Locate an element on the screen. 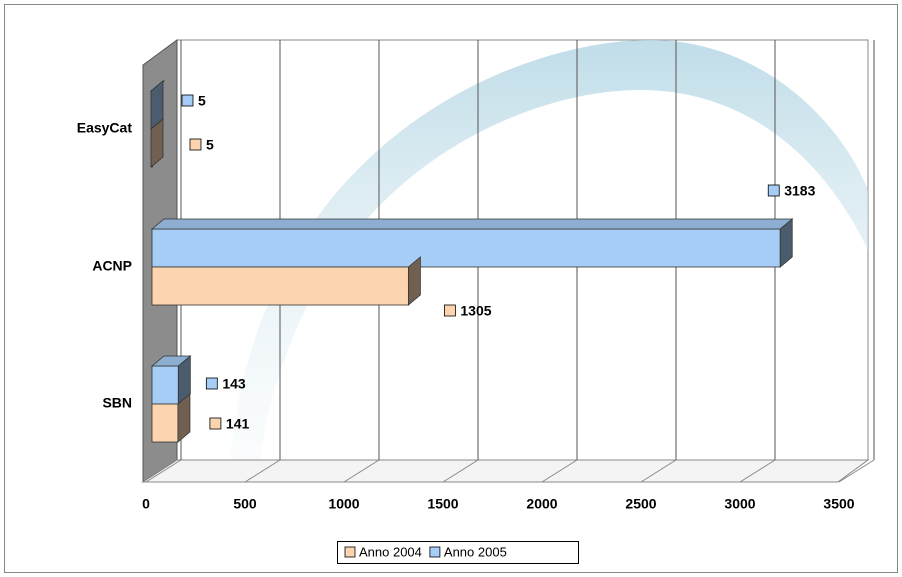  value-label: 3183 is located at coordinates (799, 191).